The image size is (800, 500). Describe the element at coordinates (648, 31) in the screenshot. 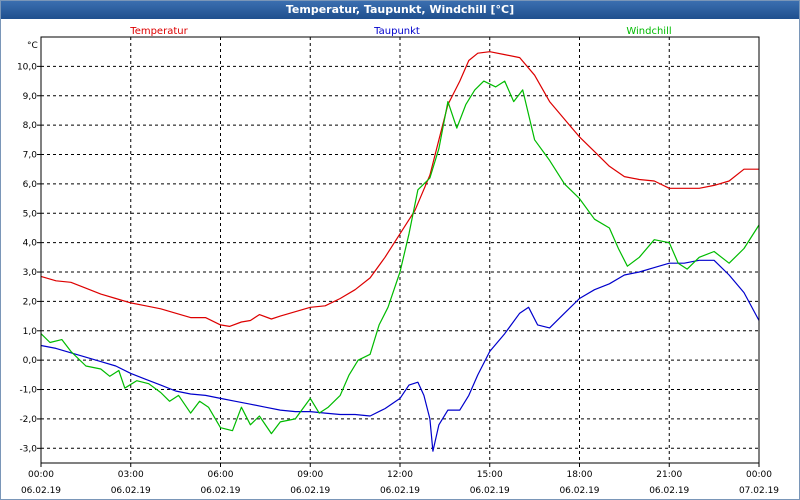

I see `legend-entry-windchill: Windchill` at that location.